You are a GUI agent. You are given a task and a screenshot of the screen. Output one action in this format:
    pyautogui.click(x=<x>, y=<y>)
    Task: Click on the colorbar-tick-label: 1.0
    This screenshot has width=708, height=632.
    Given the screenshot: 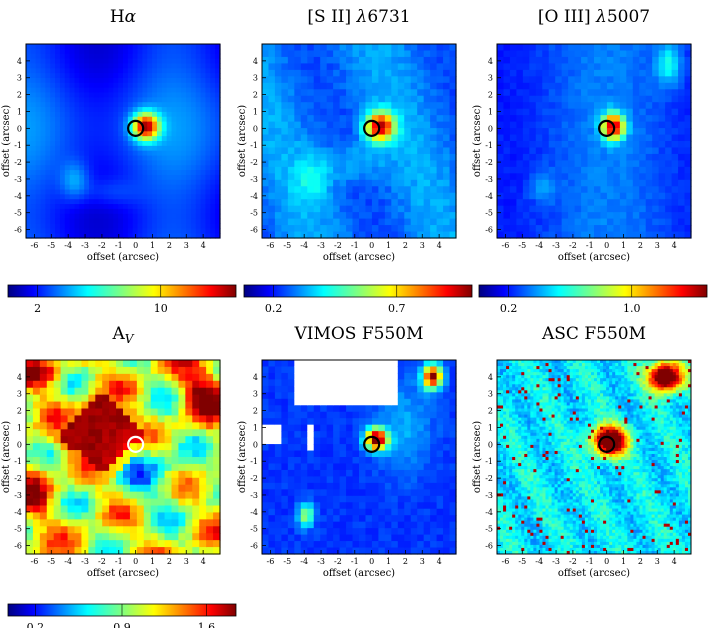 What is the action you would take?
    pyautogui.click(x=632, y=308)
    